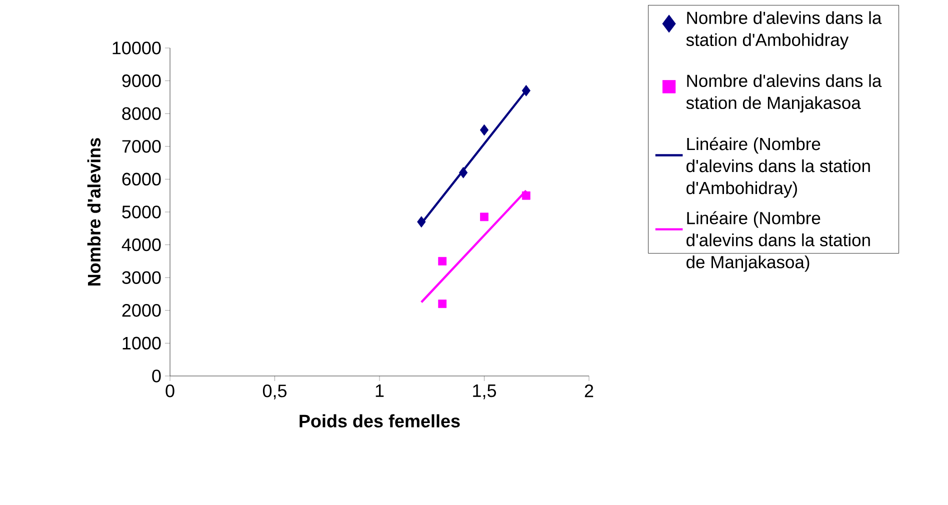  What do you see at coordinates (380, 421) in the screenshot?
I see `x-axis-title: Poids des femelles` at bounding box center [380, 421].